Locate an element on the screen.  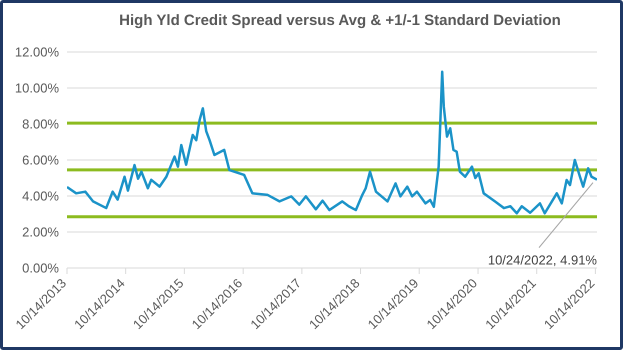
y-tick-label: 0.00% is located at coordinates (41, 268).